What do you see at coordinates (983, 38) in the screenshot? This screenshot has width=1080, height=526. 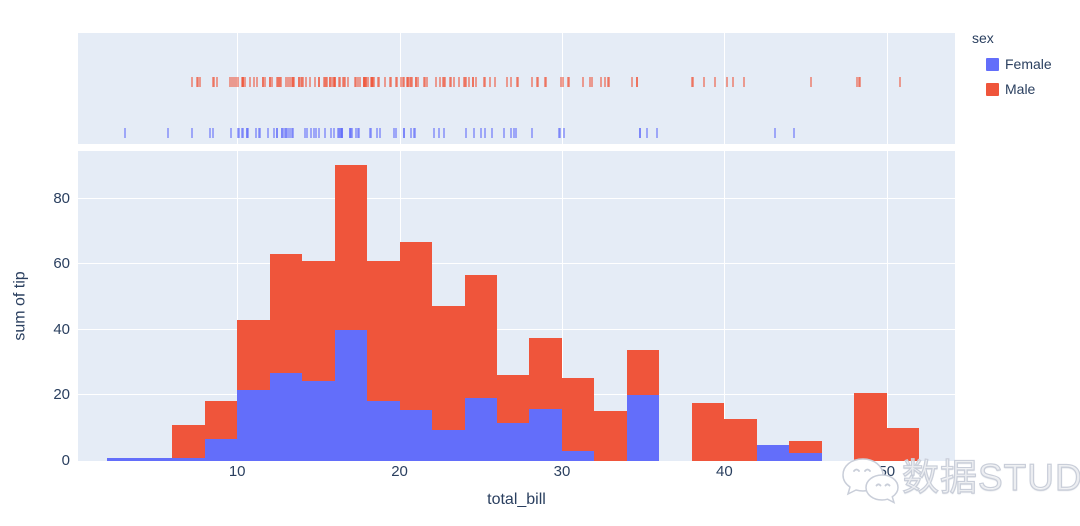 I see `legend-title: sex` at bounding box center [983, 38].